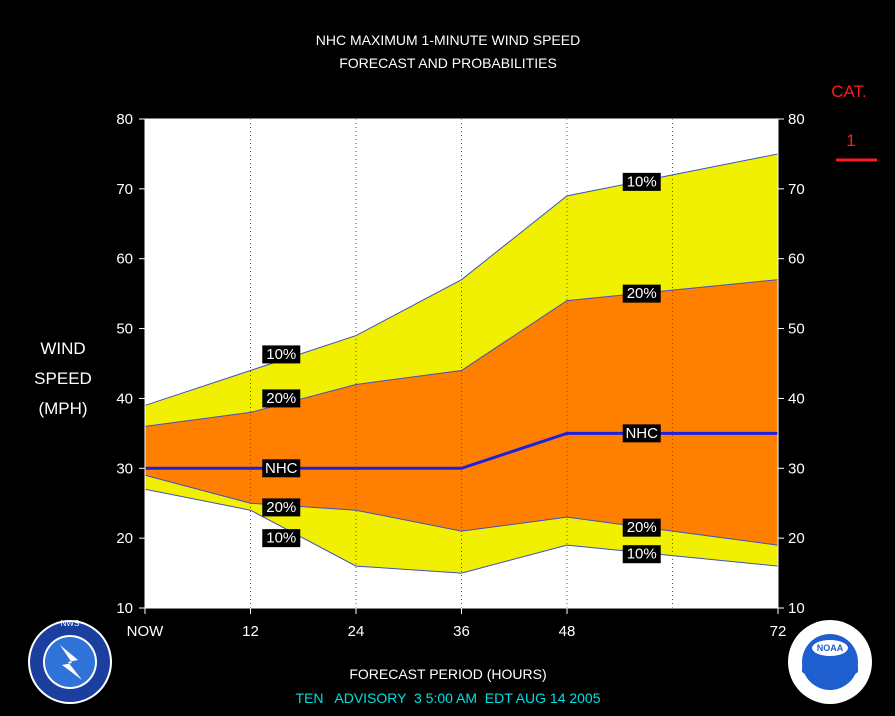 Image resolution: width=895 pixels, height=716 pixels. Describe the element at coordinates (830, 662) in the screenshot. I see `noaa-logo: NOAA` at that location.